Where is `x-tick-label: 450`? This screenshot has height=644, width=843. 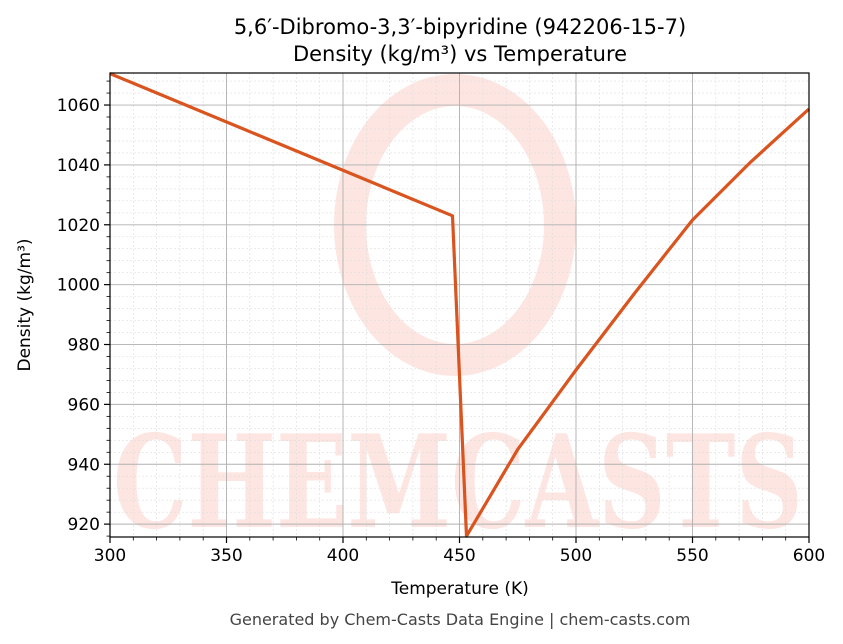 x-tick-label: 450 is located at coordinates (459, 556).